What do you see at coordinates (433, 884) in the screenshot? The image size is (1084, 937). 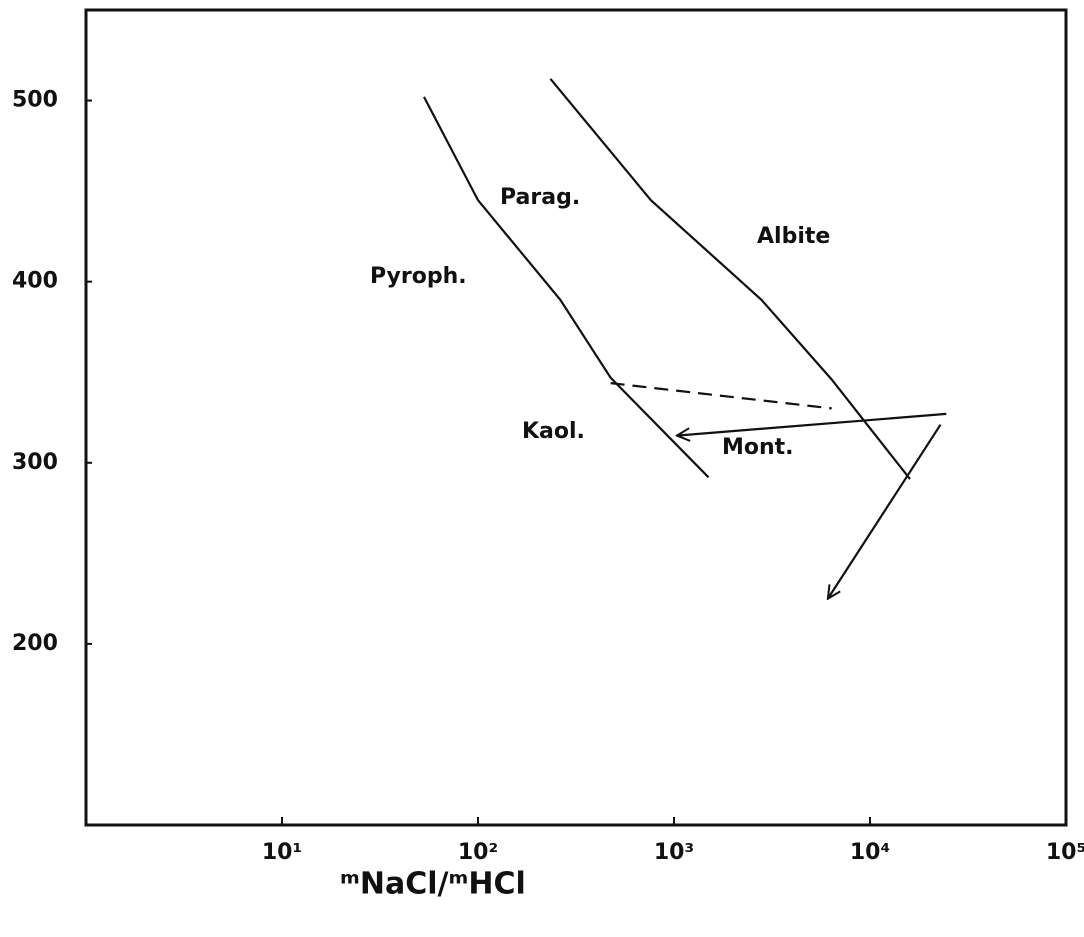 I see `x-axis-label: ᵐNaCl/ᵐHCl` at bounding box center [433, 884].